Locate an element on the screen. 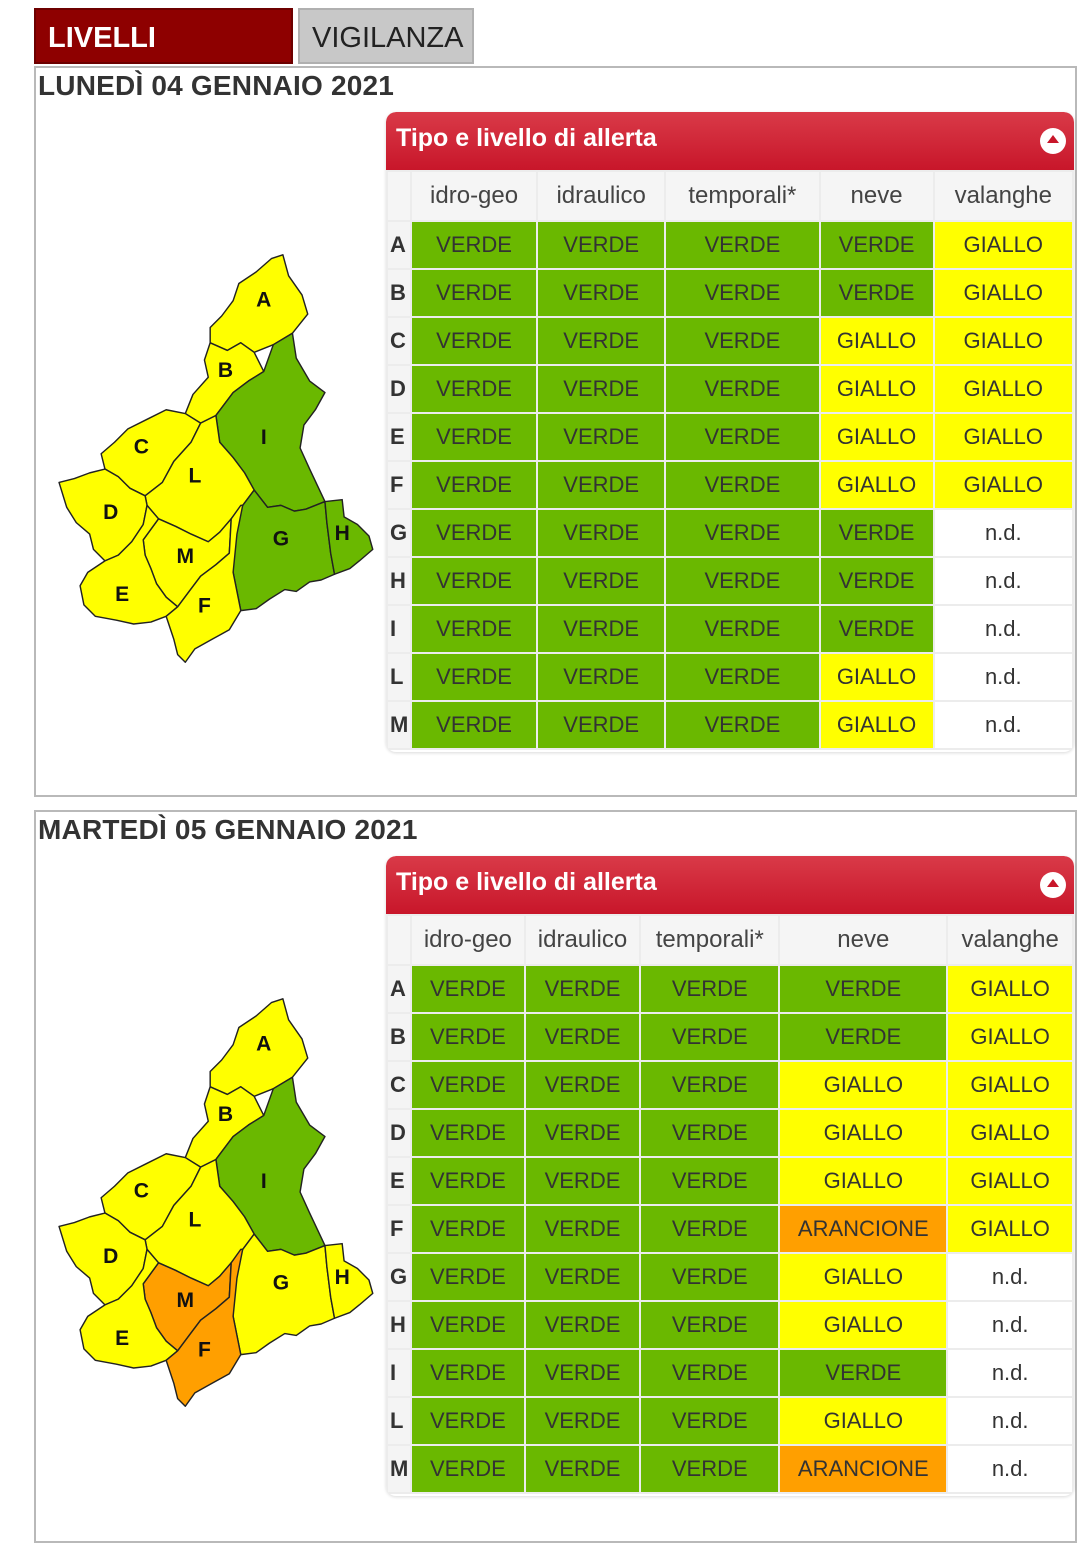 This screenshot has width=1080, height=1549. table-row: F VERDE VERDE VERDE ARANCIONE GIALLO is located at coordinates (730, 1229).